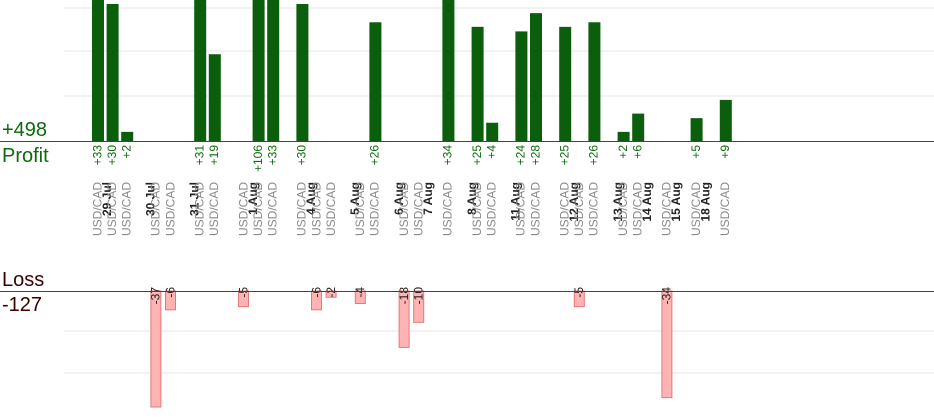 The image size is (934, 420). I want to click on profit-value-label: +19, so click(214, 155).